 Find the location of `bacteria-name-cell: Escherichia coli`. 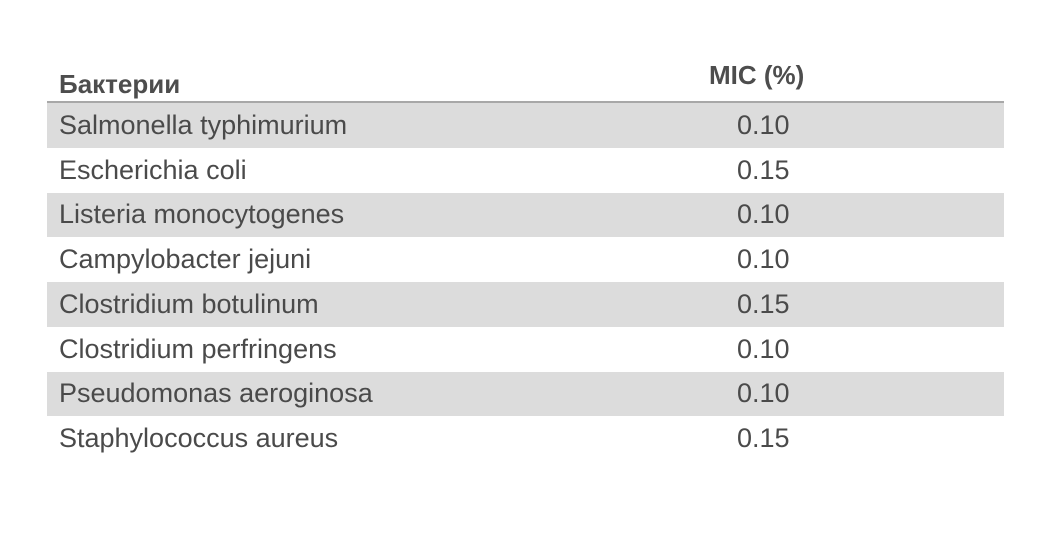

bacteria-name-cell: Escherichia coli is located at coordinates (153, 169).